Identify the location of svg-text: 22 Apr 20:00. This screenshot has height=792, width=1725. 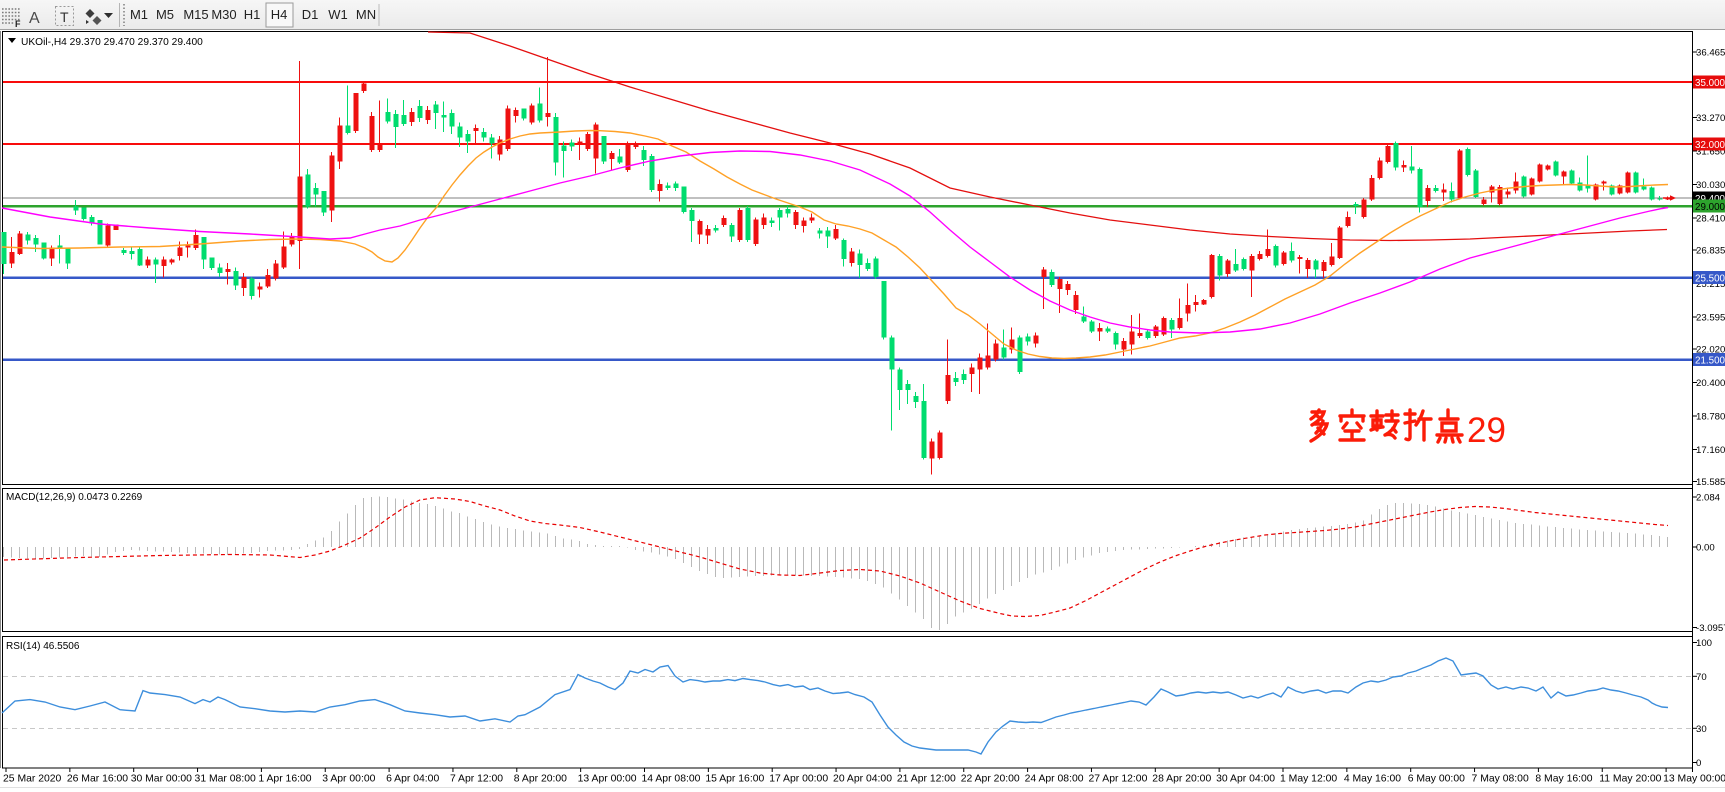
(990, 779).